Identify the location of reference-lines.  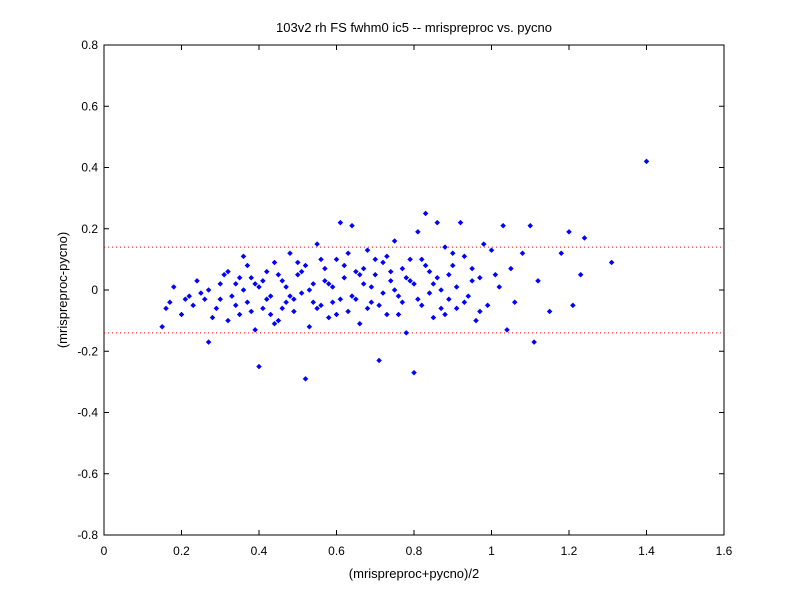
(414, 290).